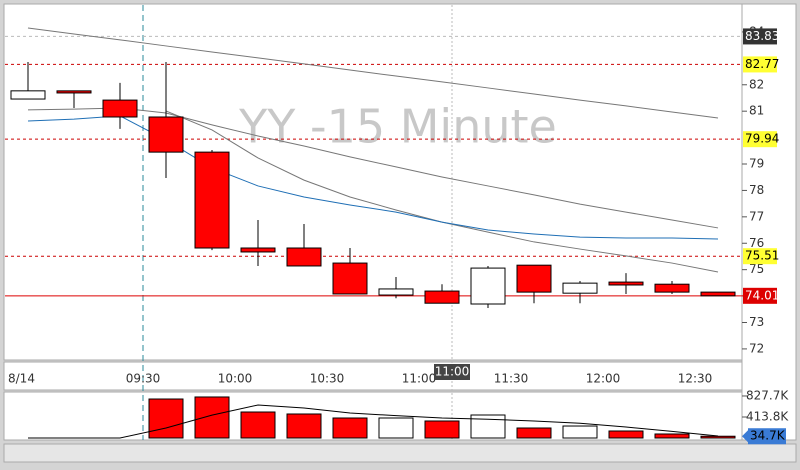 The height and width of the screenshot is (470, 800). What do you see at coordinates (756, 243) in the screenshot?
I see `y-tick-label: 76` at bounding box center [756, 243].